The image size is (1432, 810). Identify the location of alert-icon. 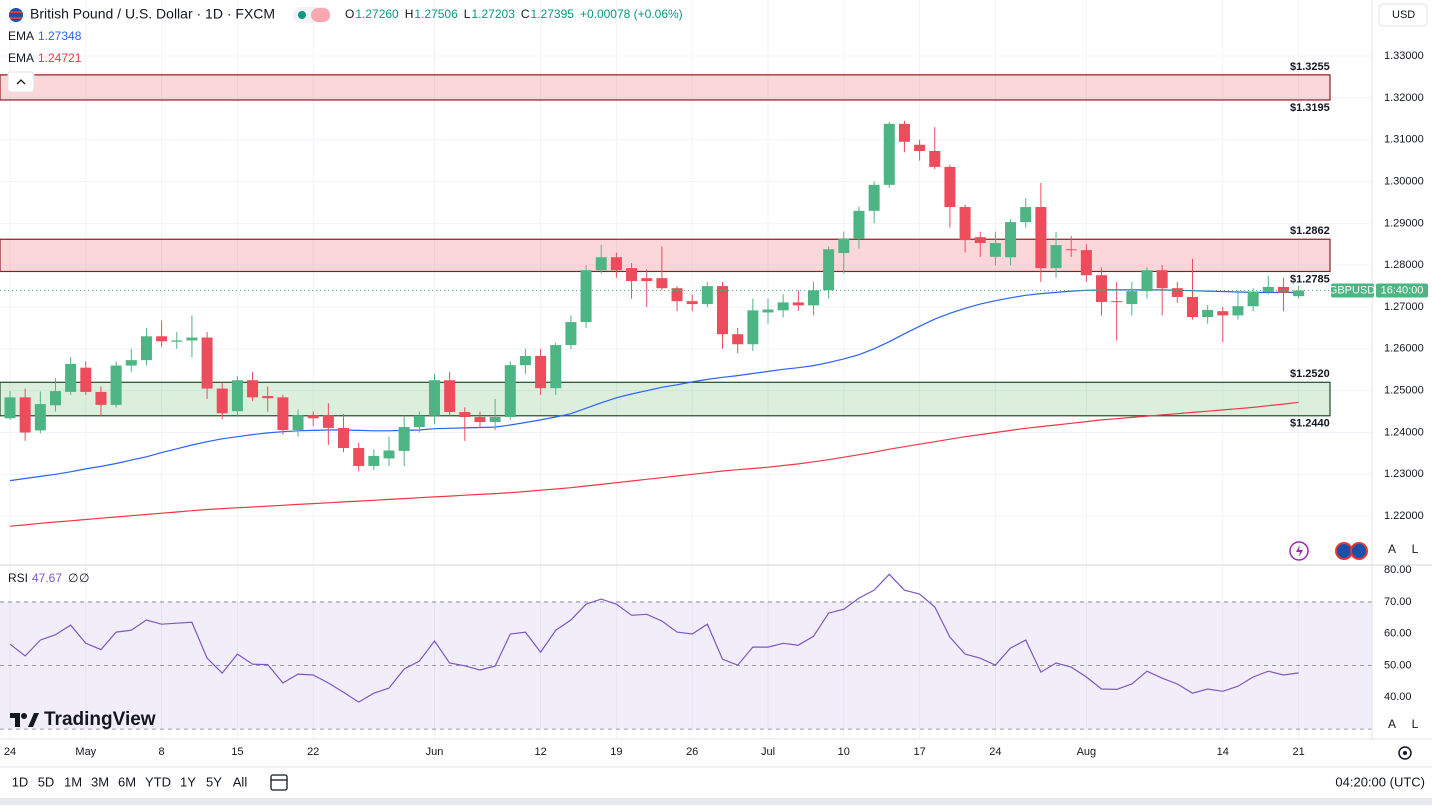
(1299, 551).